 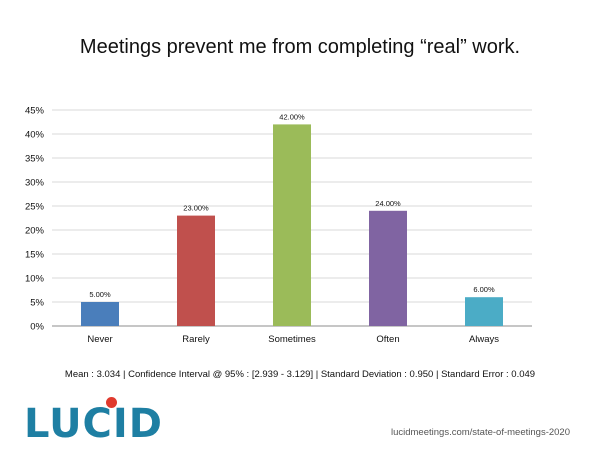 What do you see at coordinates (35, 231) in the screenshot?
I see `y-tick-label: 20%` at bounding box center [35, 231].